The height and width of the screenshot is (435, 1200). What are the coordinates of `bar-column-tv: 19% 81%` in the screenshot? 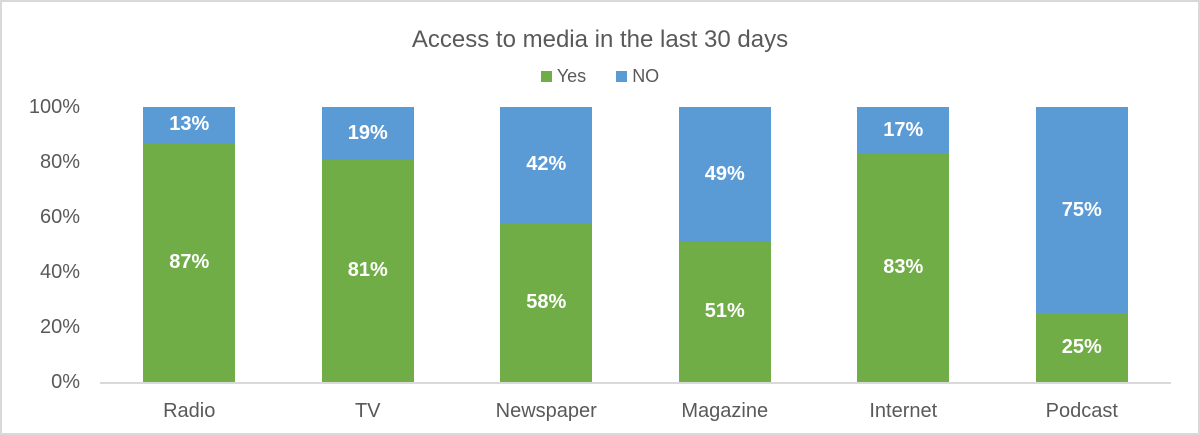 It's located at (368, 244).